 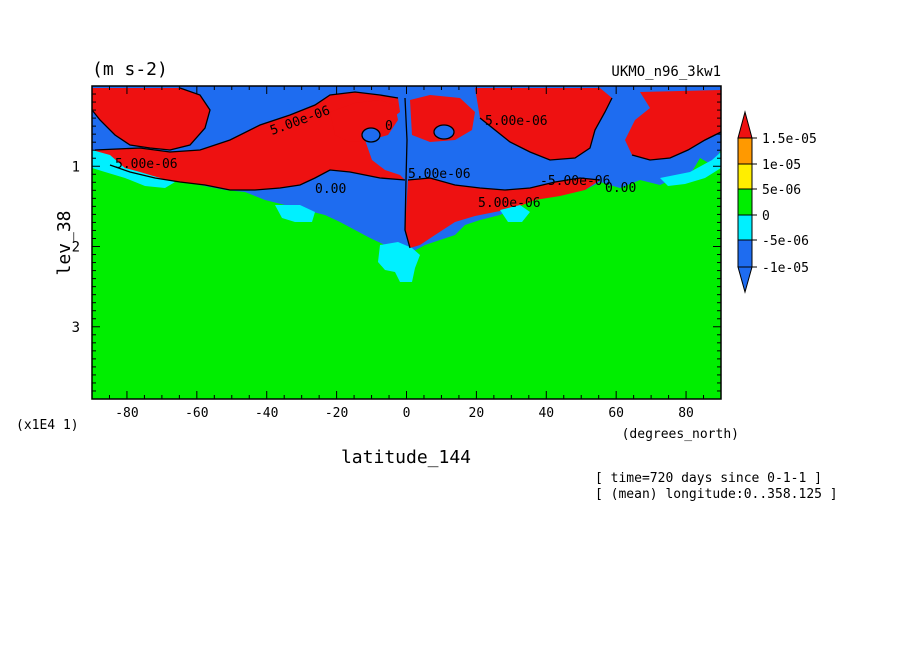 I want to click on colorbar-segment-cyan, so click(x=745, y=227).